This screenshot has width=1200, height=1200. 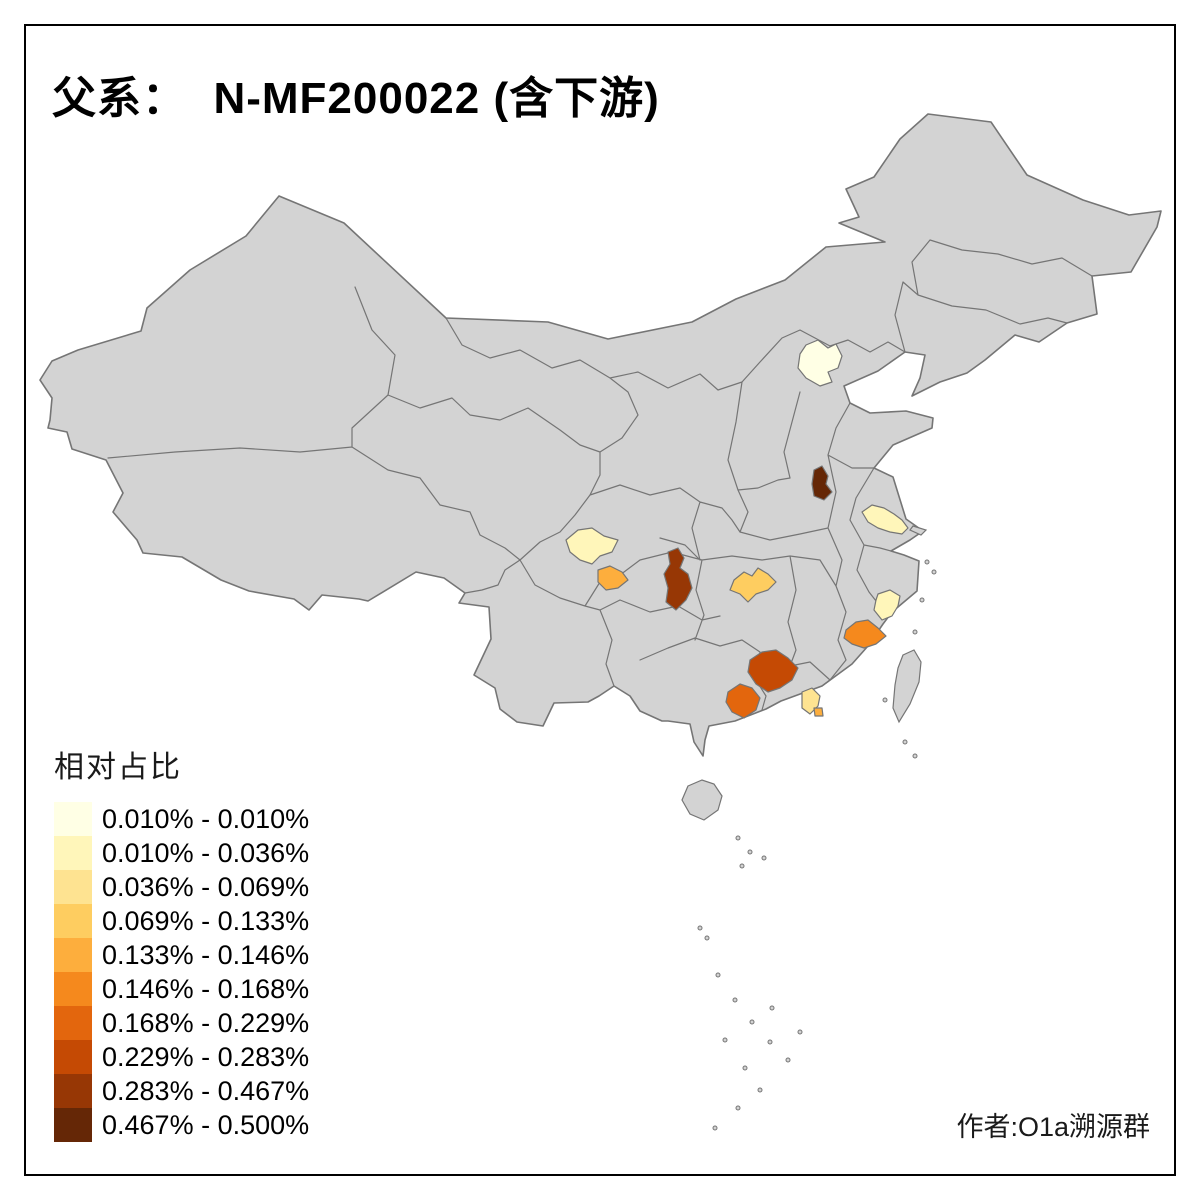 What do you see at coordinates (885, 519) in the screenshot?
I see `map-region-south-jiangsu` at bounding box center [885, 519].